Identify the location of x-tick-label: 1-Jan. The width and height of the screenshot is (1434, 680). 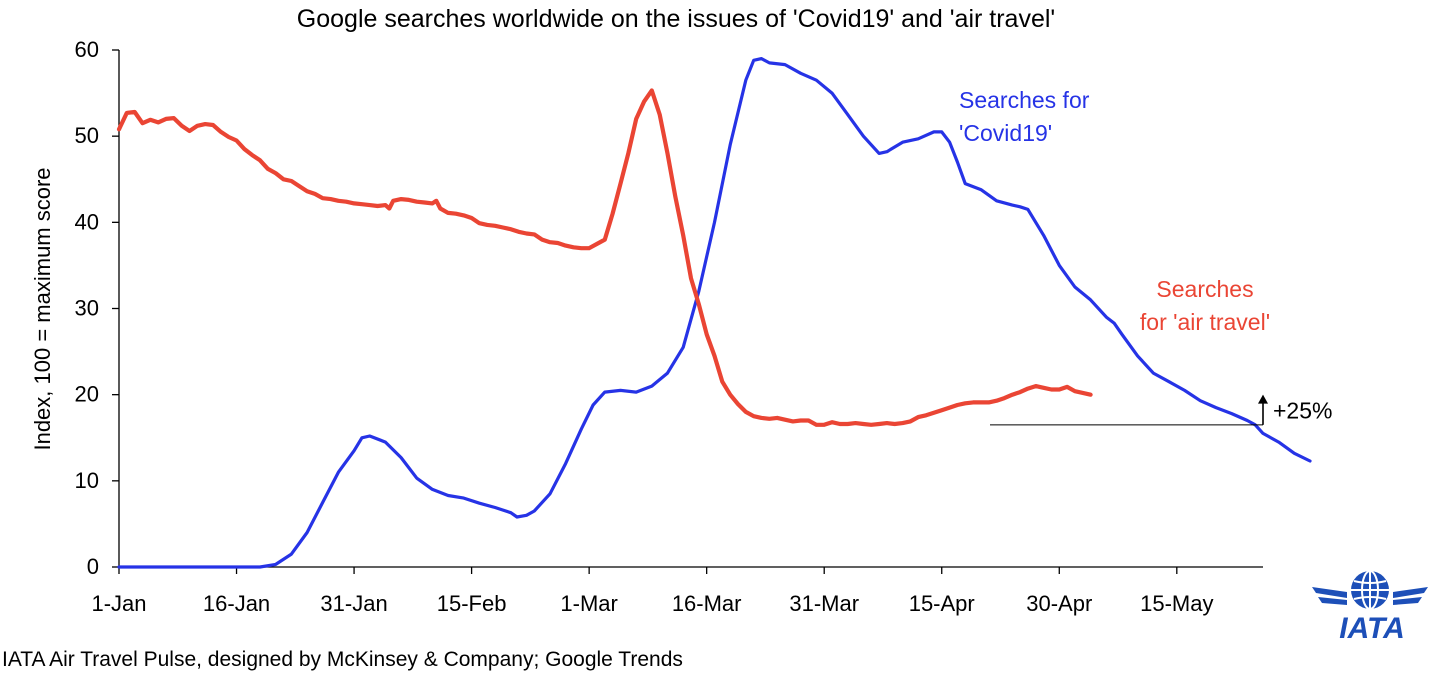
(118, 603).